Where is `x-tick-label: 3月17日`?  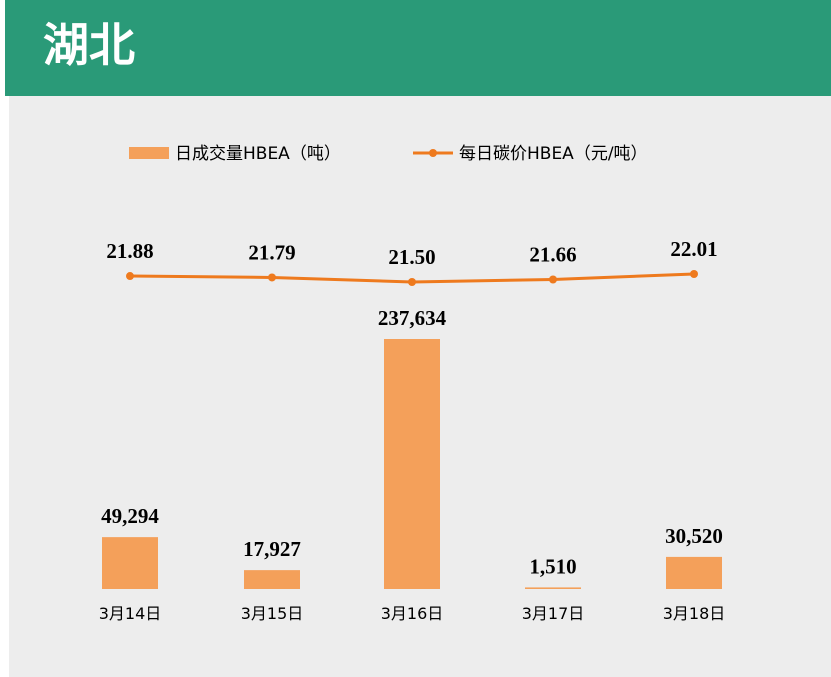 x-tick-label: 3月17日 is located at coordinates (553, 613).